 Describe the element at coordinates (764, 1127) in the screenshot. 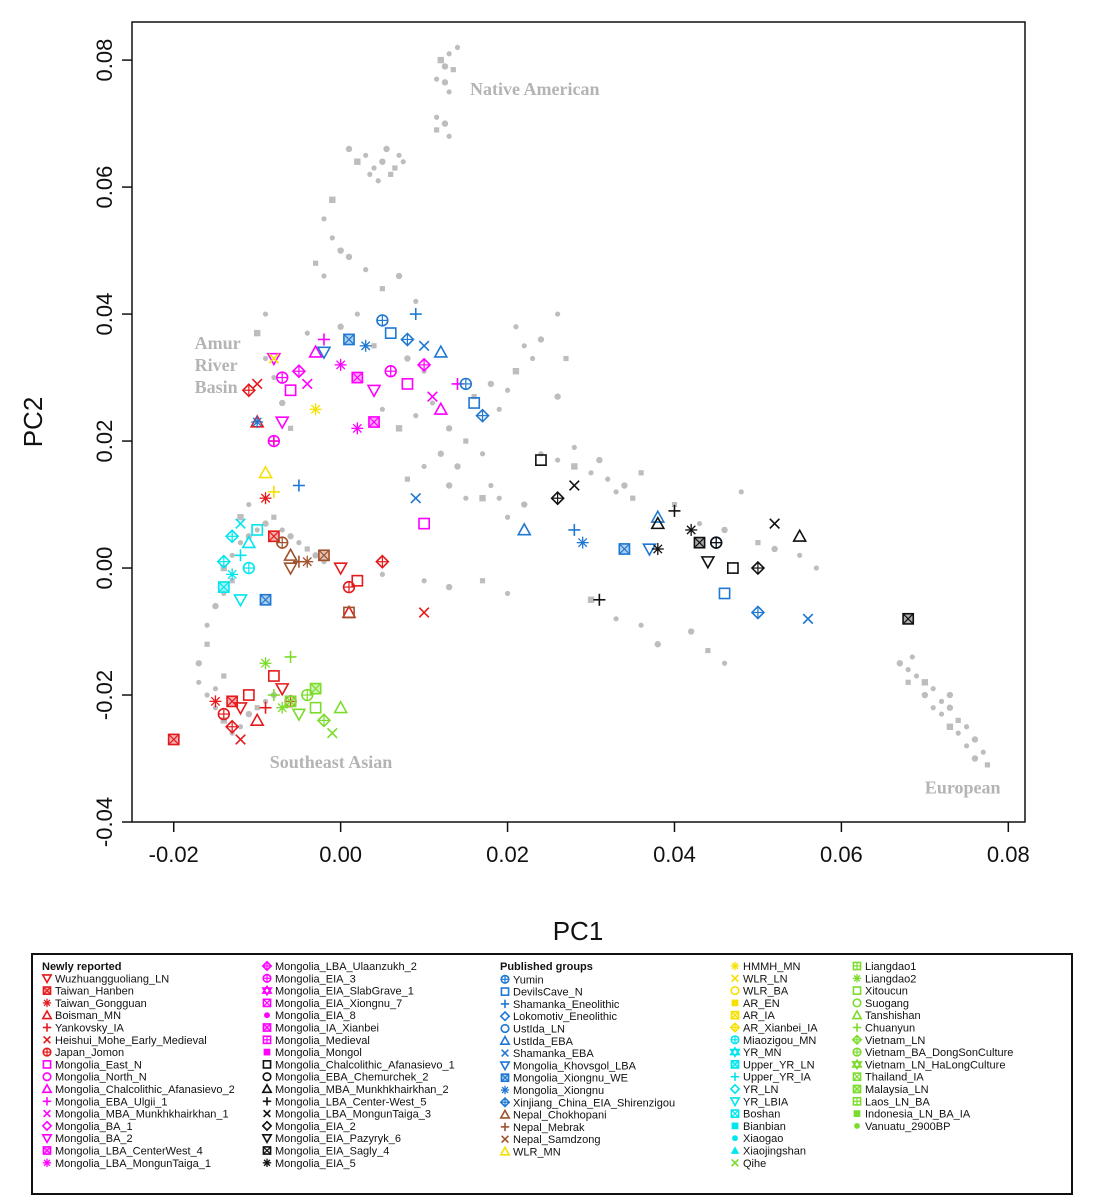

I see `legend-label: Bianbian` at that location.